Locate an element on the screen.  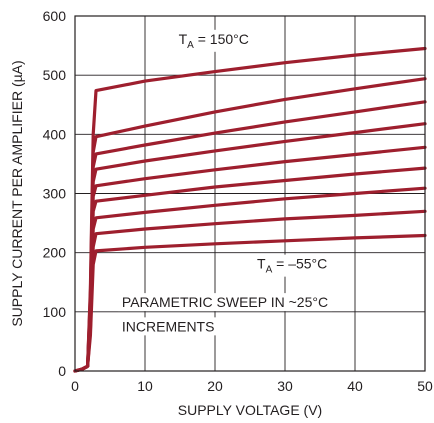
y-axis-title: SUPPLY CURRENT PER AMPLIFIER (µA) is located at coordinates (17, 193).